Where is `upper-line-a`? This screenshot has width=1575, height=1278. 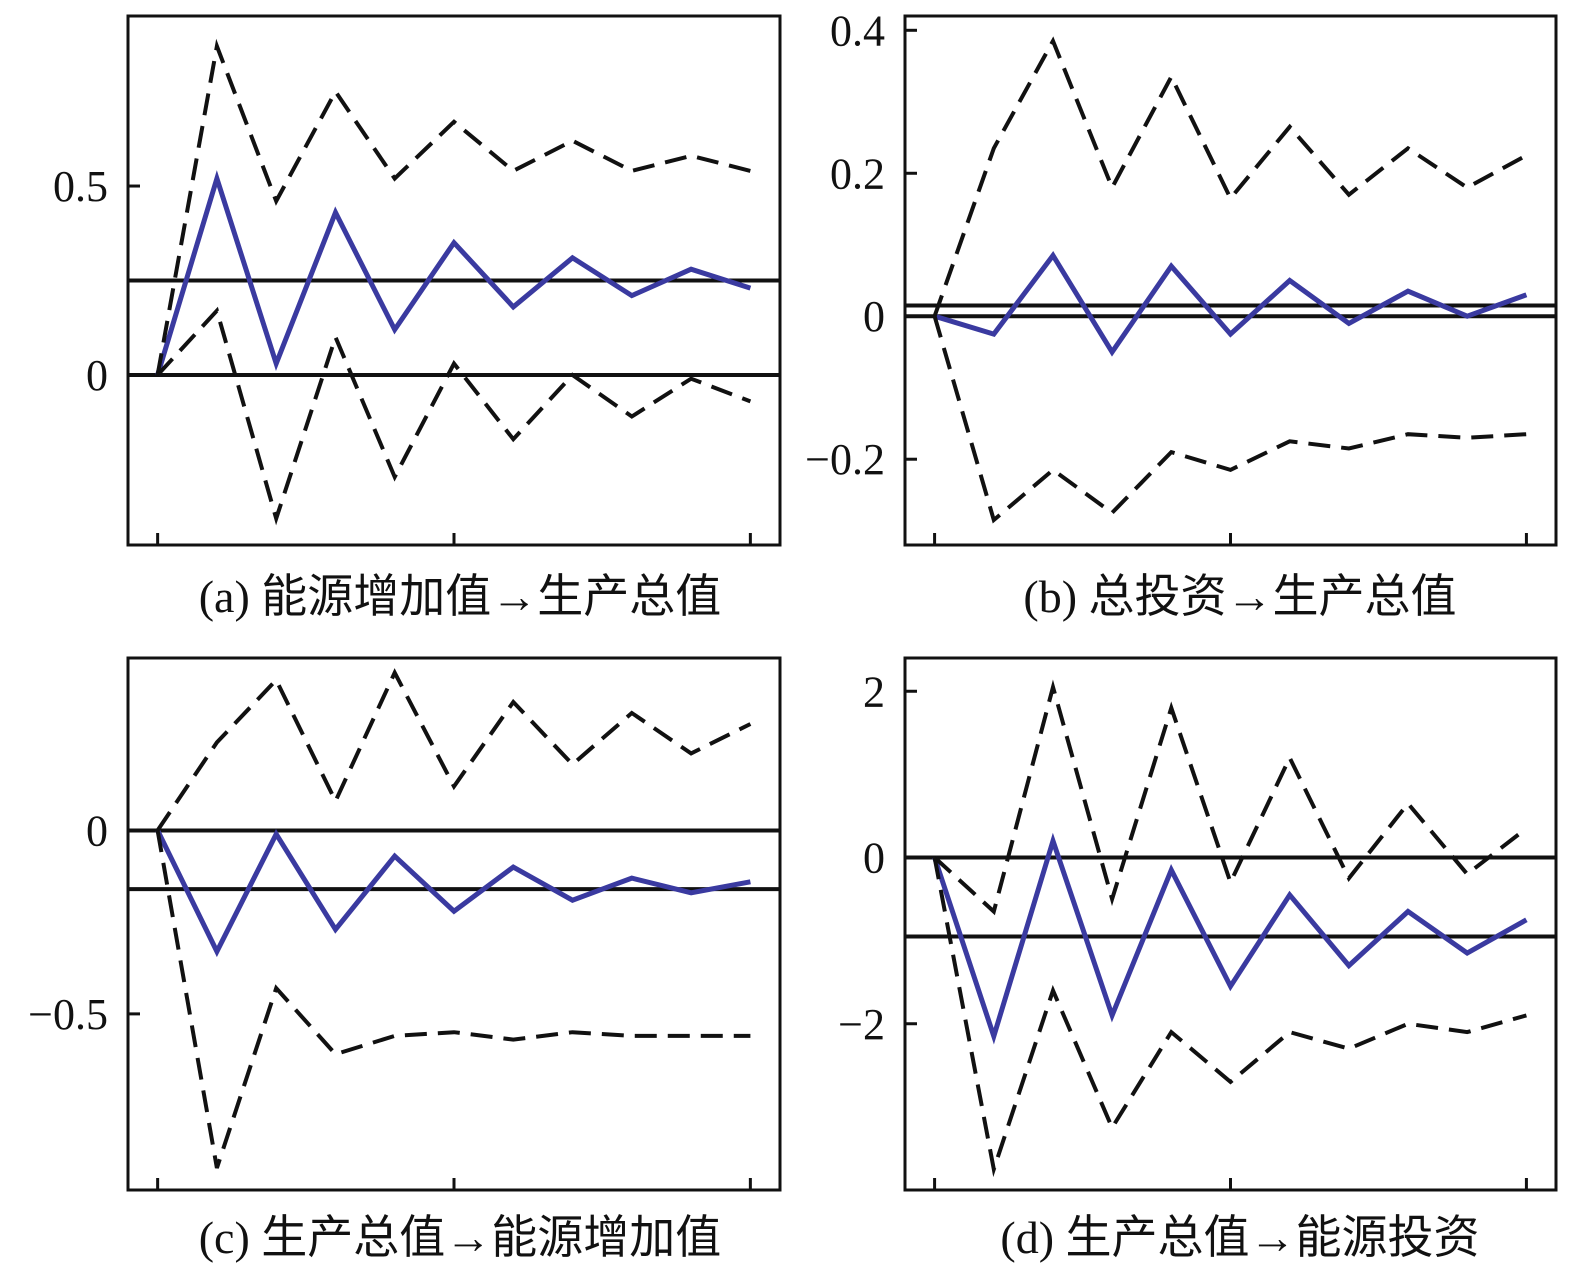 upper-line-a is located at coordinates (453, 207).